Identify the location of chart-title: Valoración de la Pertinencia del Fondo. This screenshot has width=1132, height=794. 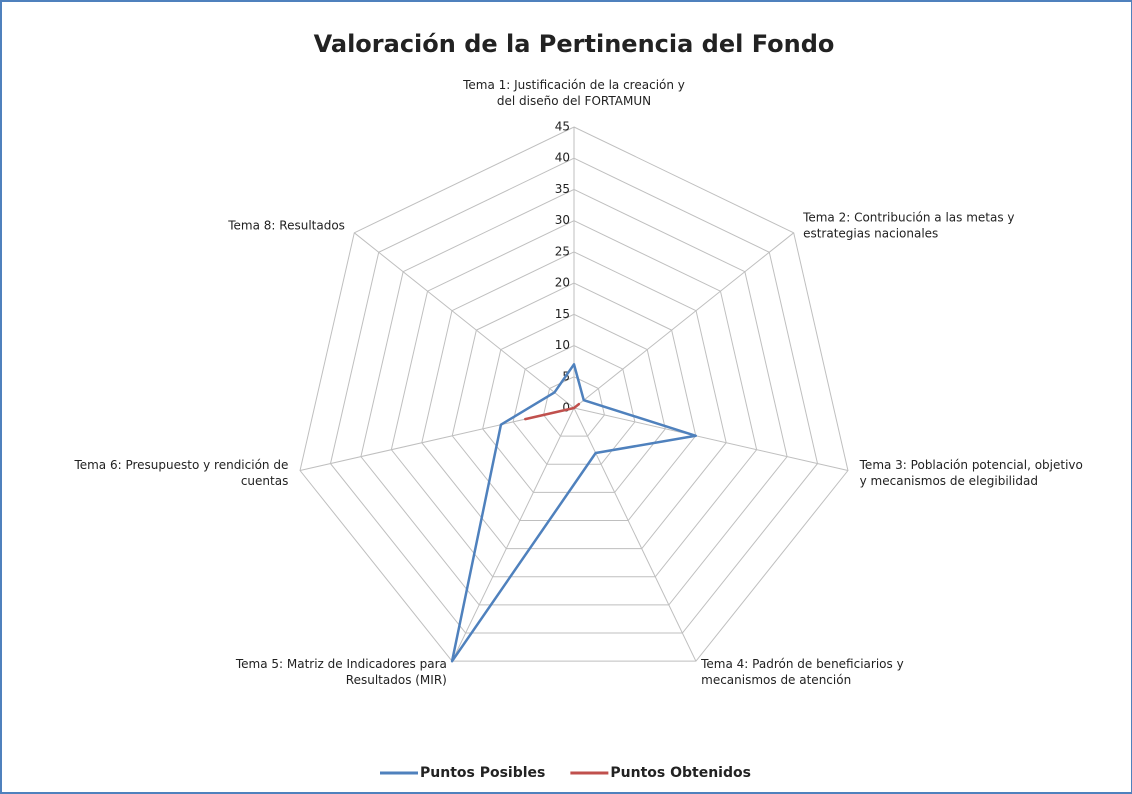
(574, 44).